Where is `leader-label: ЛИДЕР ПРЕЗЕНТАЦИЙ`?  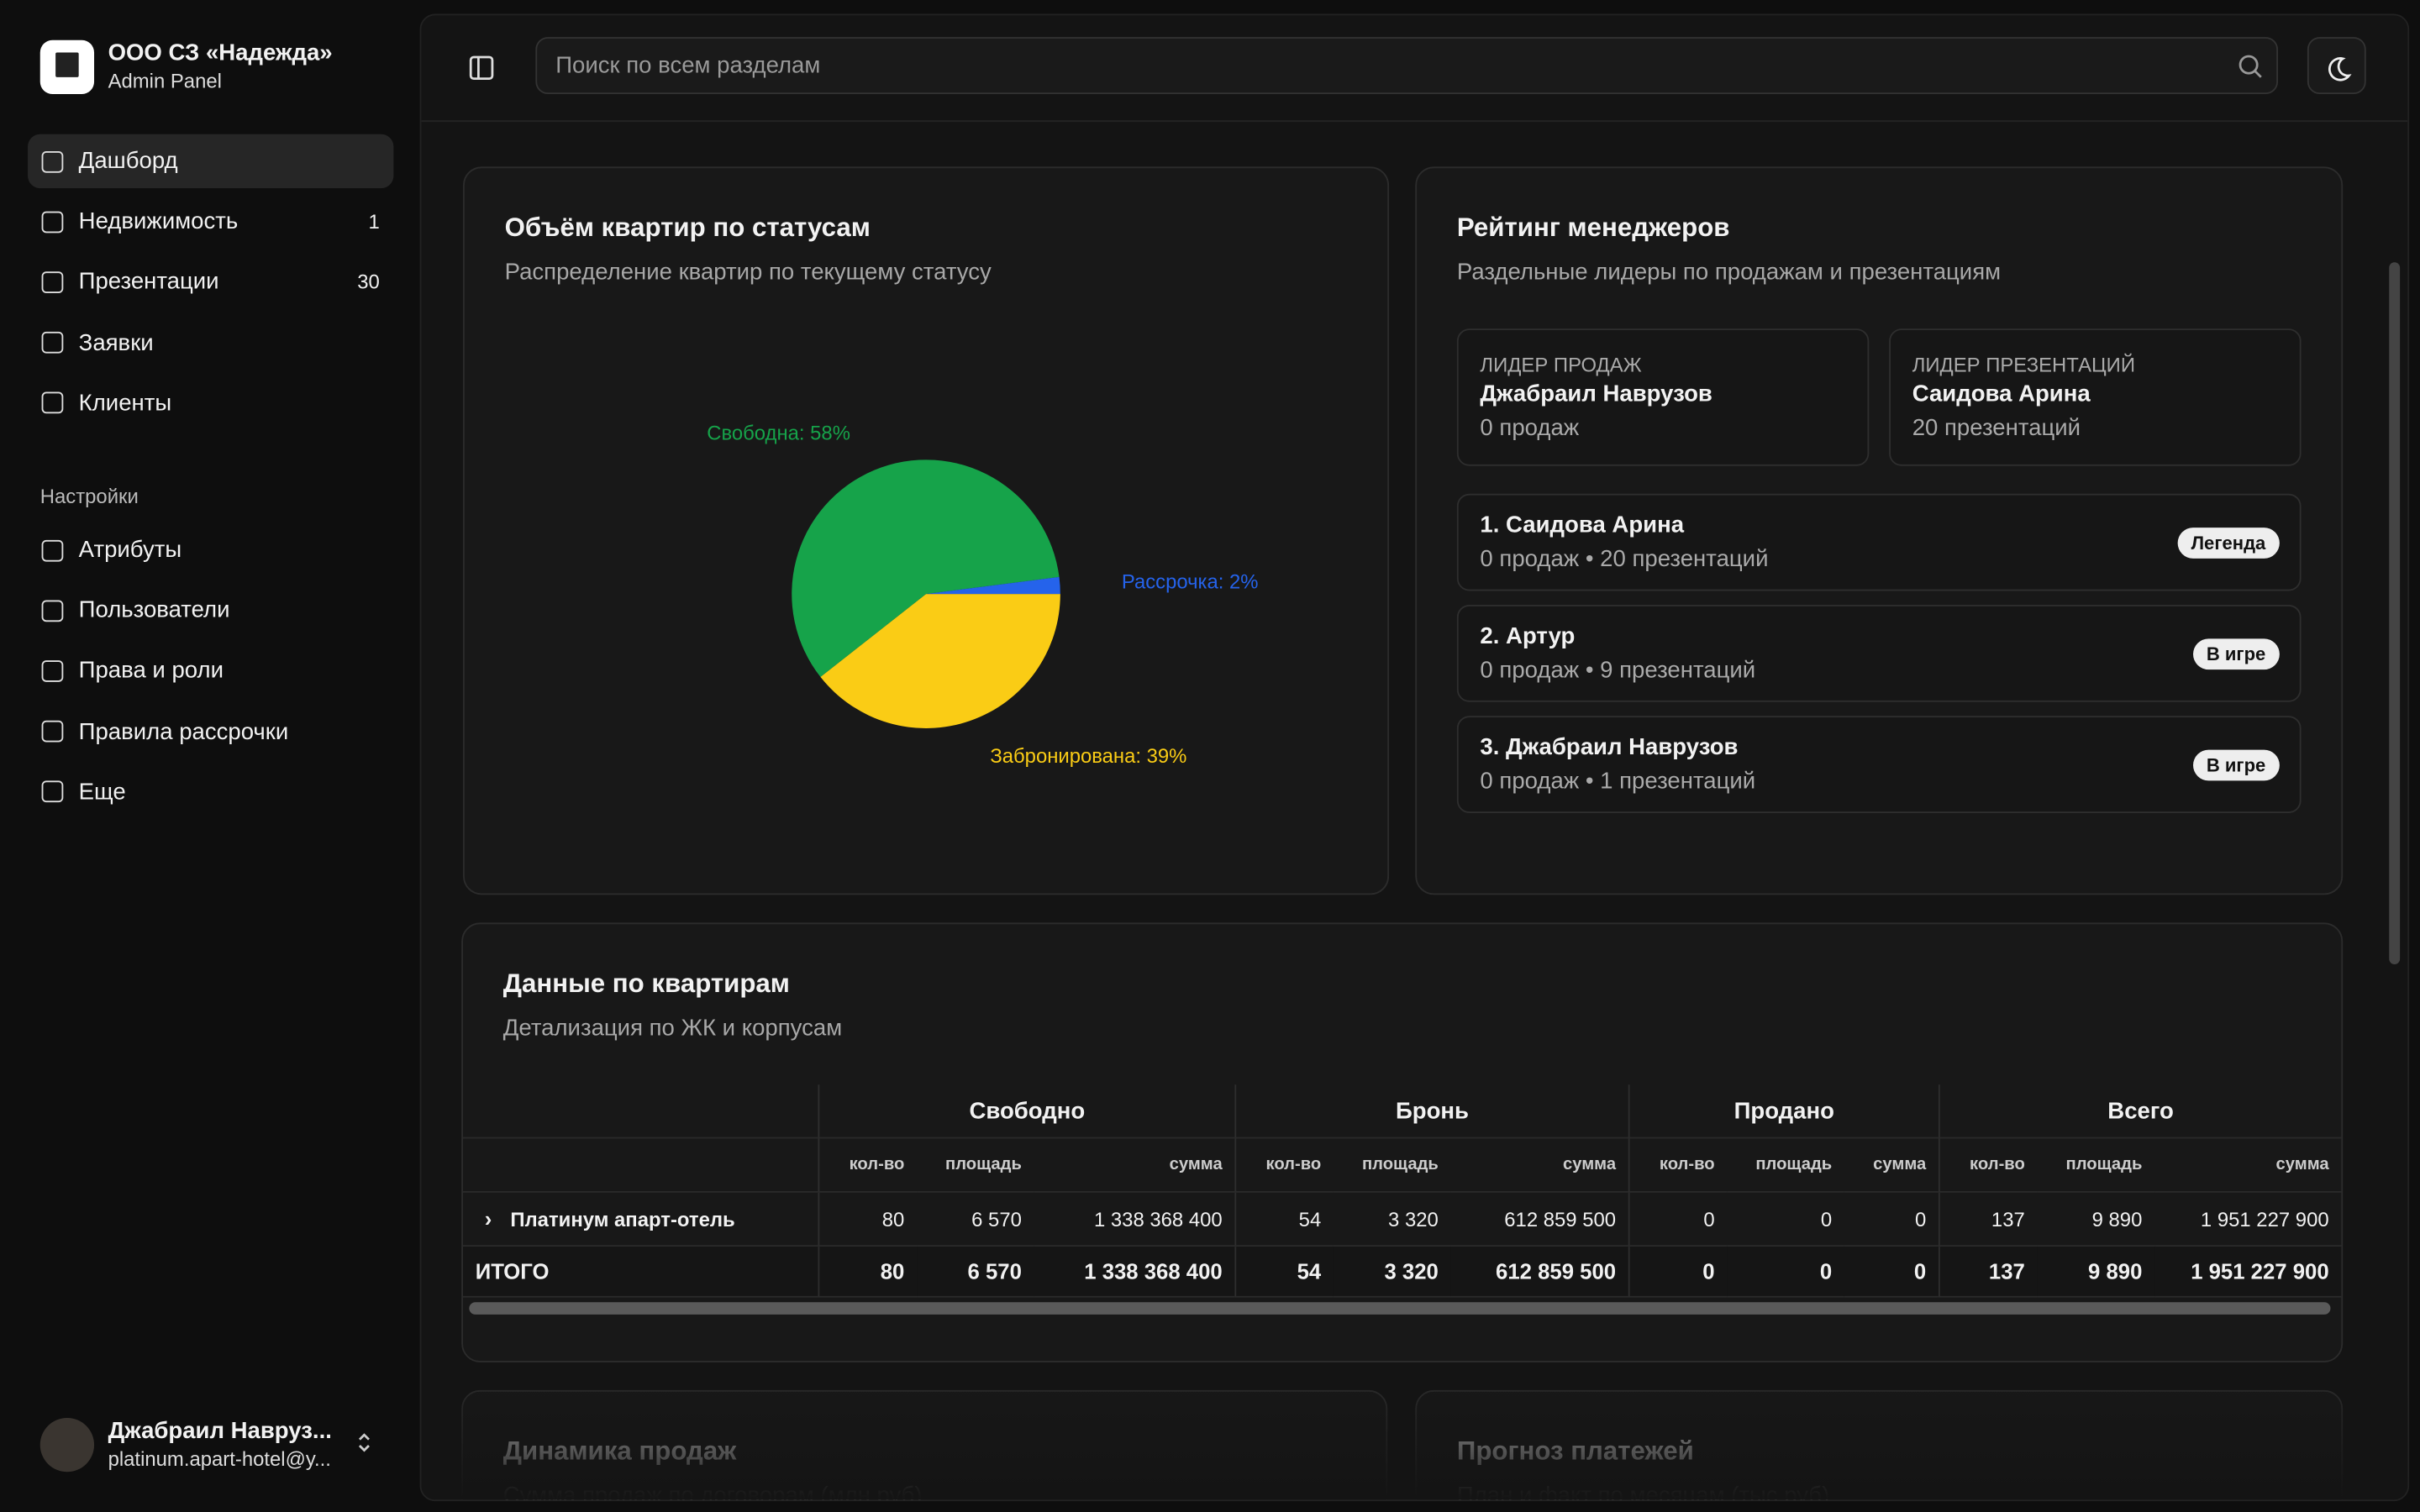 leader-label: ЛИДЕР ПРЕЗЕНТАЦИЙ is located at coordinates (2024, 365).